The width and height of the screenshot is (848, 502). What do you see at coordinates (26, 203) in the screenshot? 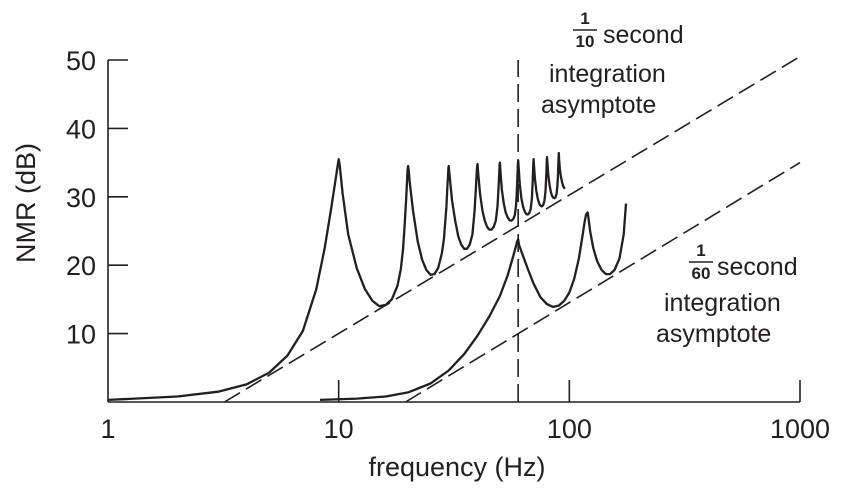
I see `y-axis-label: NMR (dB)` at bounding box center [26, 203].